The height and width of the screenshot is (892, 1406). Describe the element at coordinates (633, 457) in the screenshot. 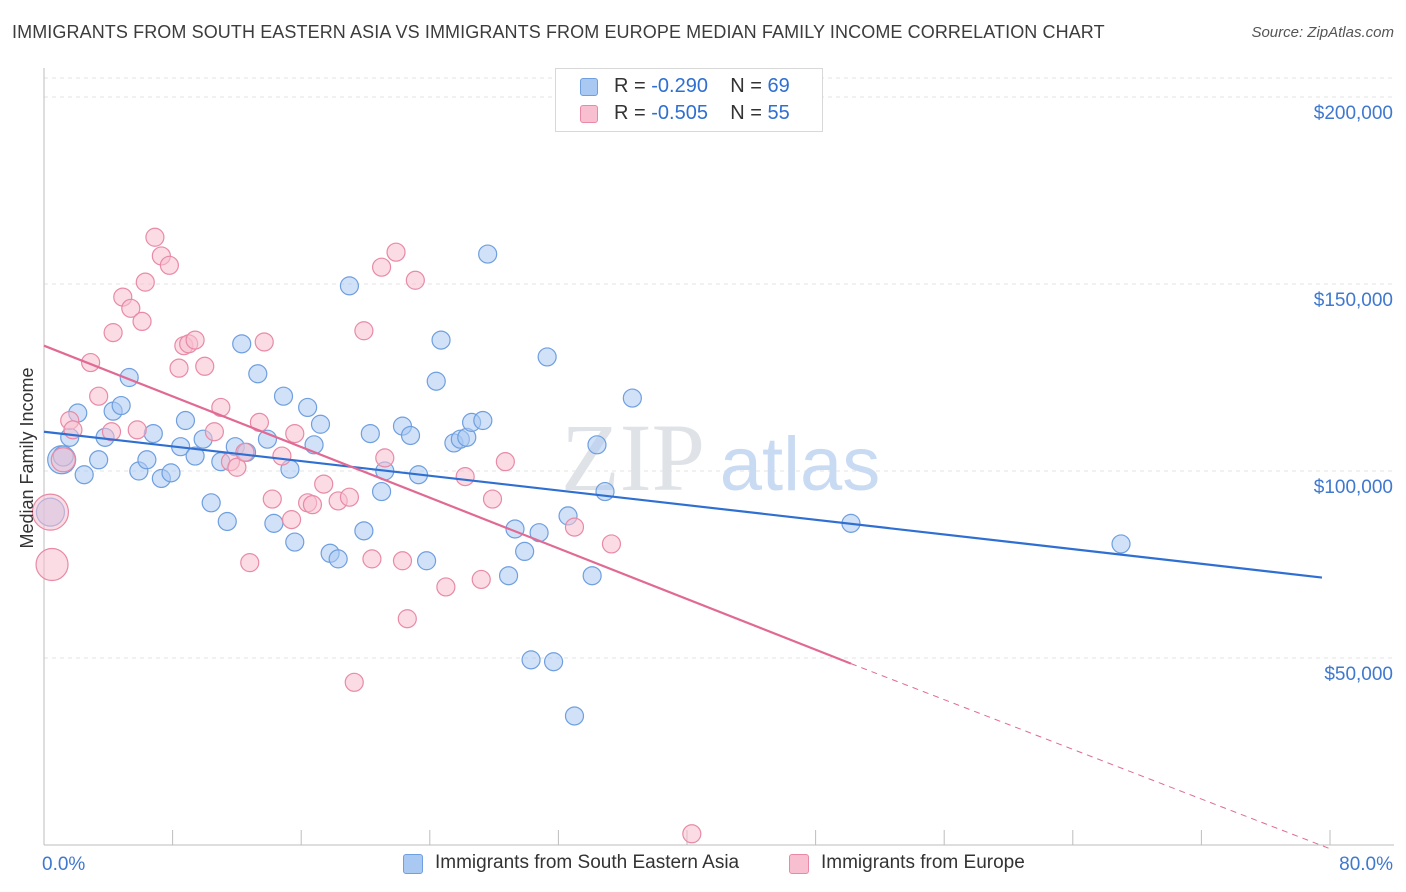

I see `watermark-zip: ZIP` at that location.